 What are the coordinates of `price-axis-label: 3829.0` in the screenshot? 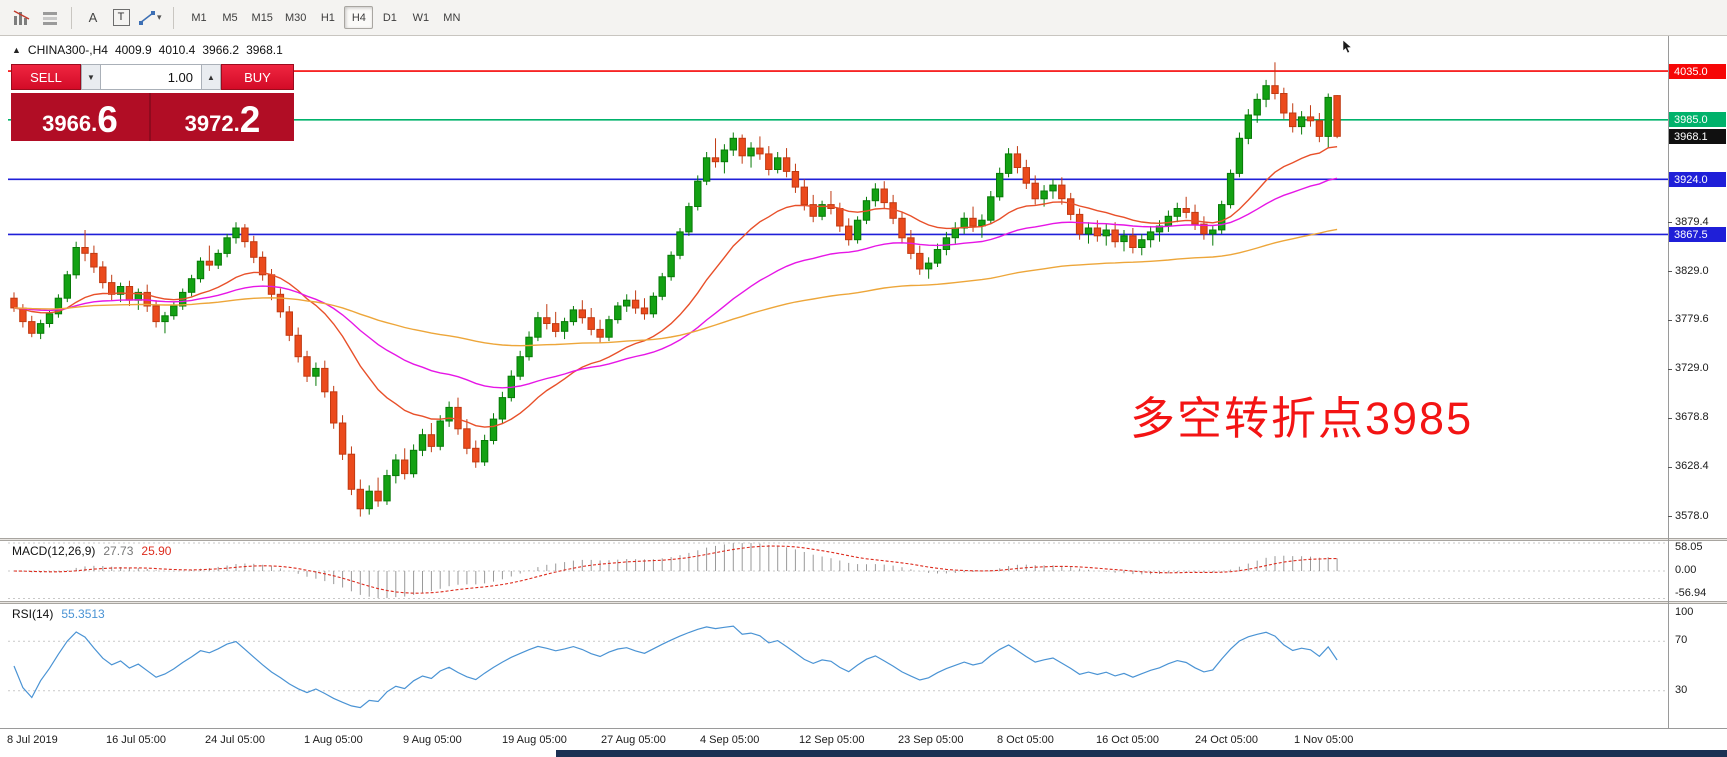 It's located at (1692, 271).